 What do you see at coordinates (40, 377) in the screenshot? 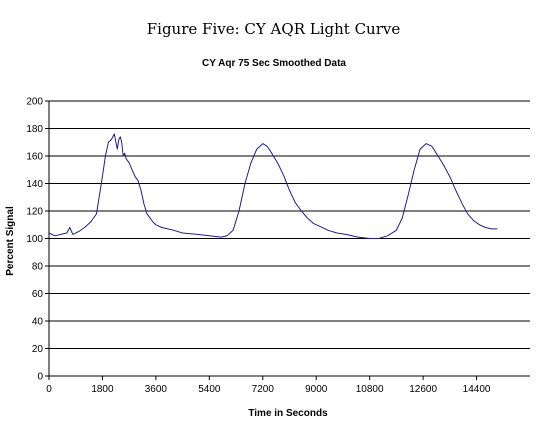
I see `y-tick-label: 0` at bounding box center [40, 377].